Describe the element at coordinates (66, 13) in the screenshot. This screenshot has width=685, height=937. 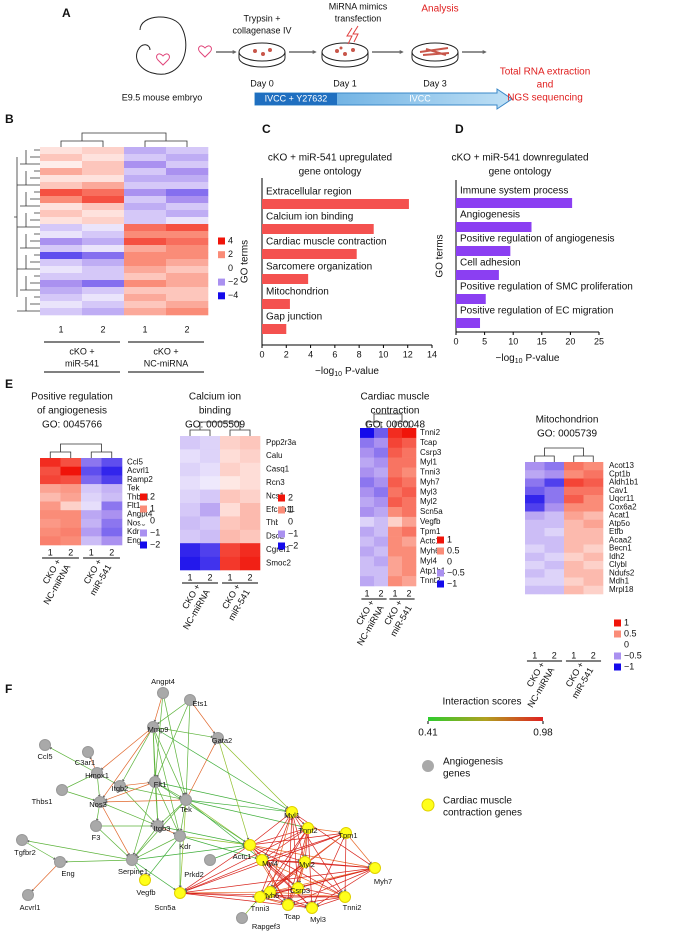
I see `panel-label: A` at that location.